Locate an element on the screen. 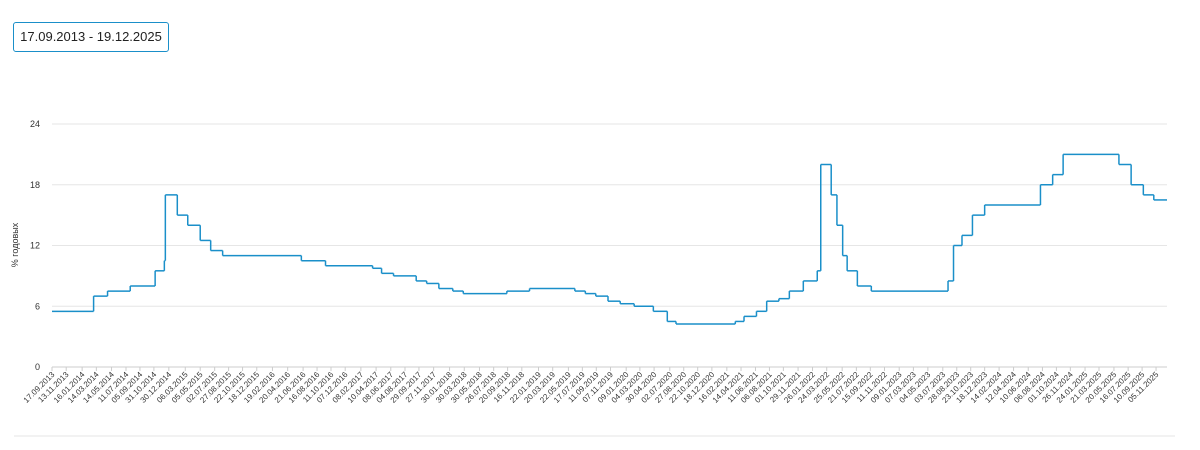 This screenshot has height=450, width=1200. y-tick-label: 24 is located at coordinates (35, 124).